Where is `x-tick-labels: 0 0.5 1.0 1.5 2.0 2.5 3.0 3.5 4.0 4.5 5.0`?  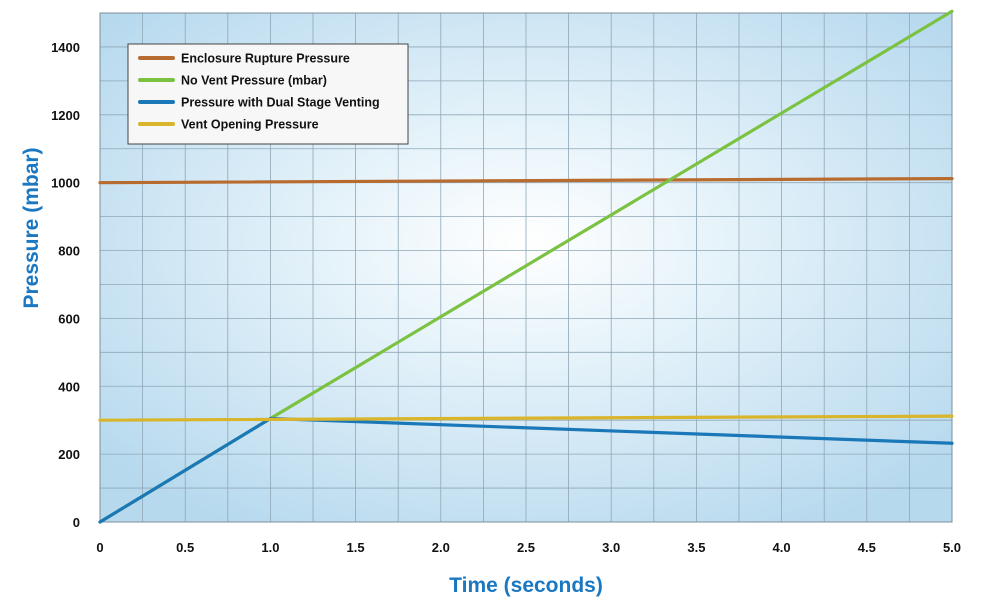 x-tick-labels: 0 0.5 1.0 1.5 2.0 2.5 3.0 3.5 4.0 4.5 5.0 is located at coordinates (528, 547).